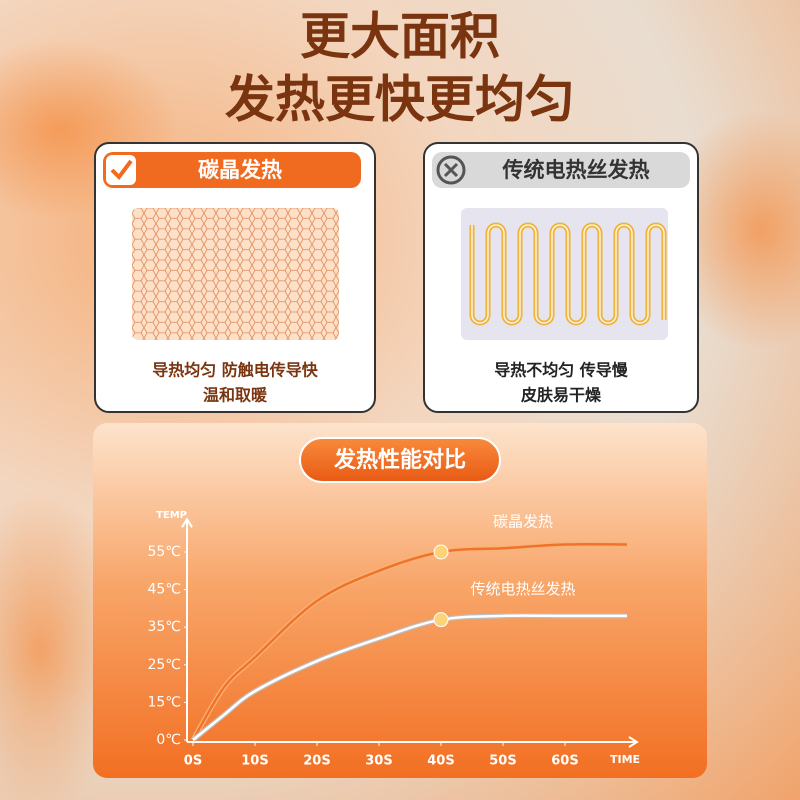  What do you see at coordinates (576, 170) in the screenshot?
I see `card-title: 传统电热丝发热` at bounding box center [576, 170].